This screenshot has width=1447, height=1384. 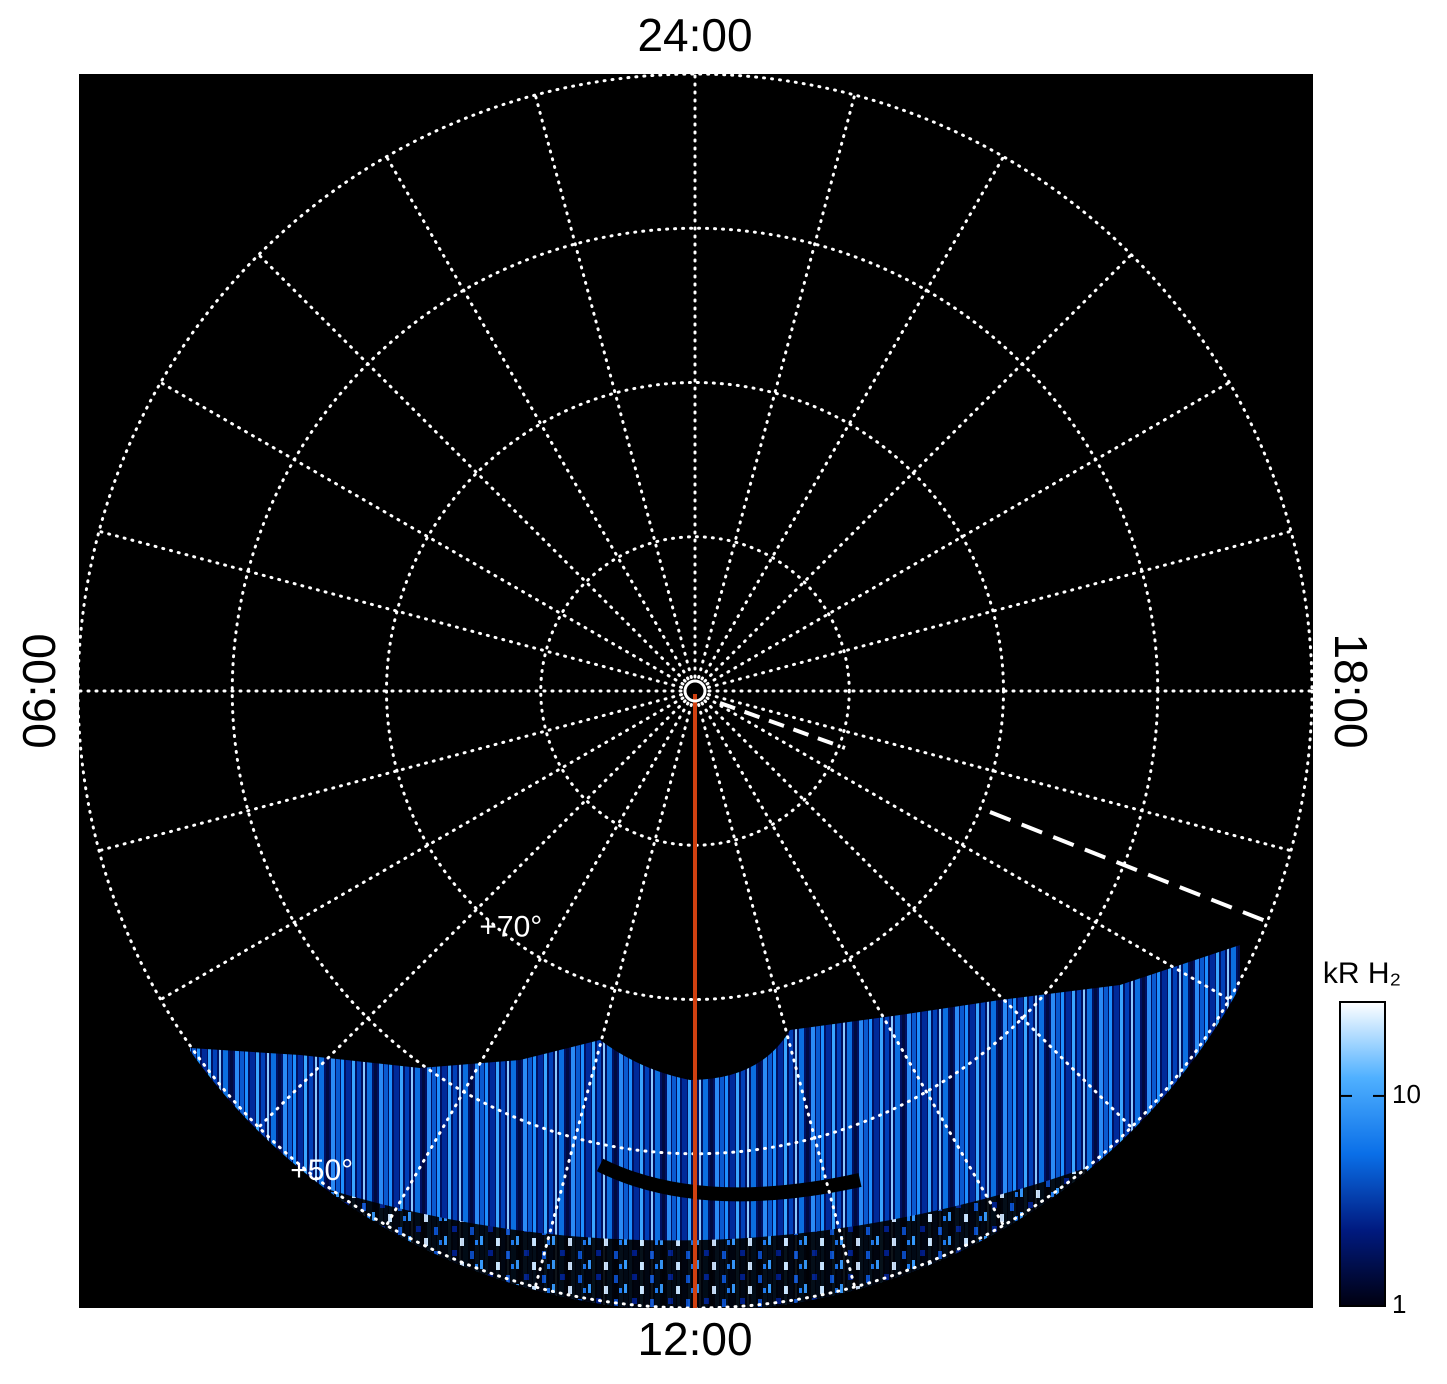 What do you see at coordinates (1362, 1154) in the screenshot?
I see `colorbar` at bounding box center [1362, 1154].